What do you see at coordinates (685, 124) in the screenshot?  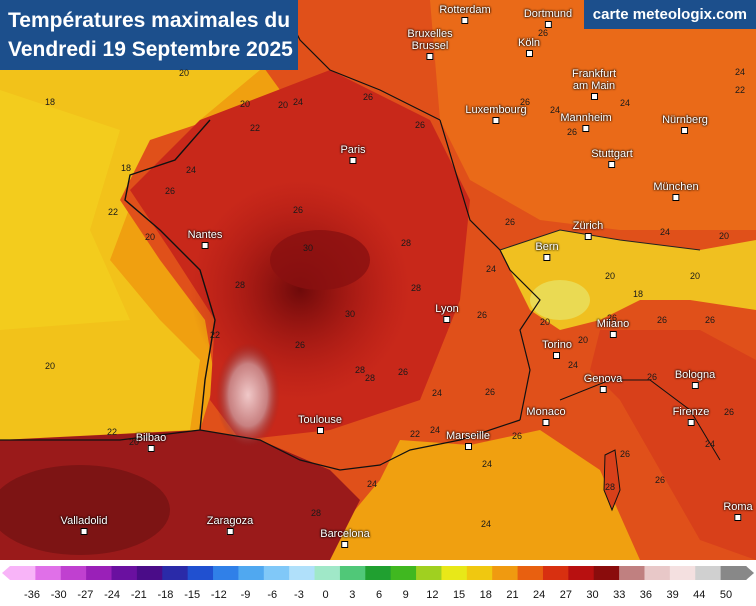 I see `city-label: Nürnberg` at bounding box center [685, 124].